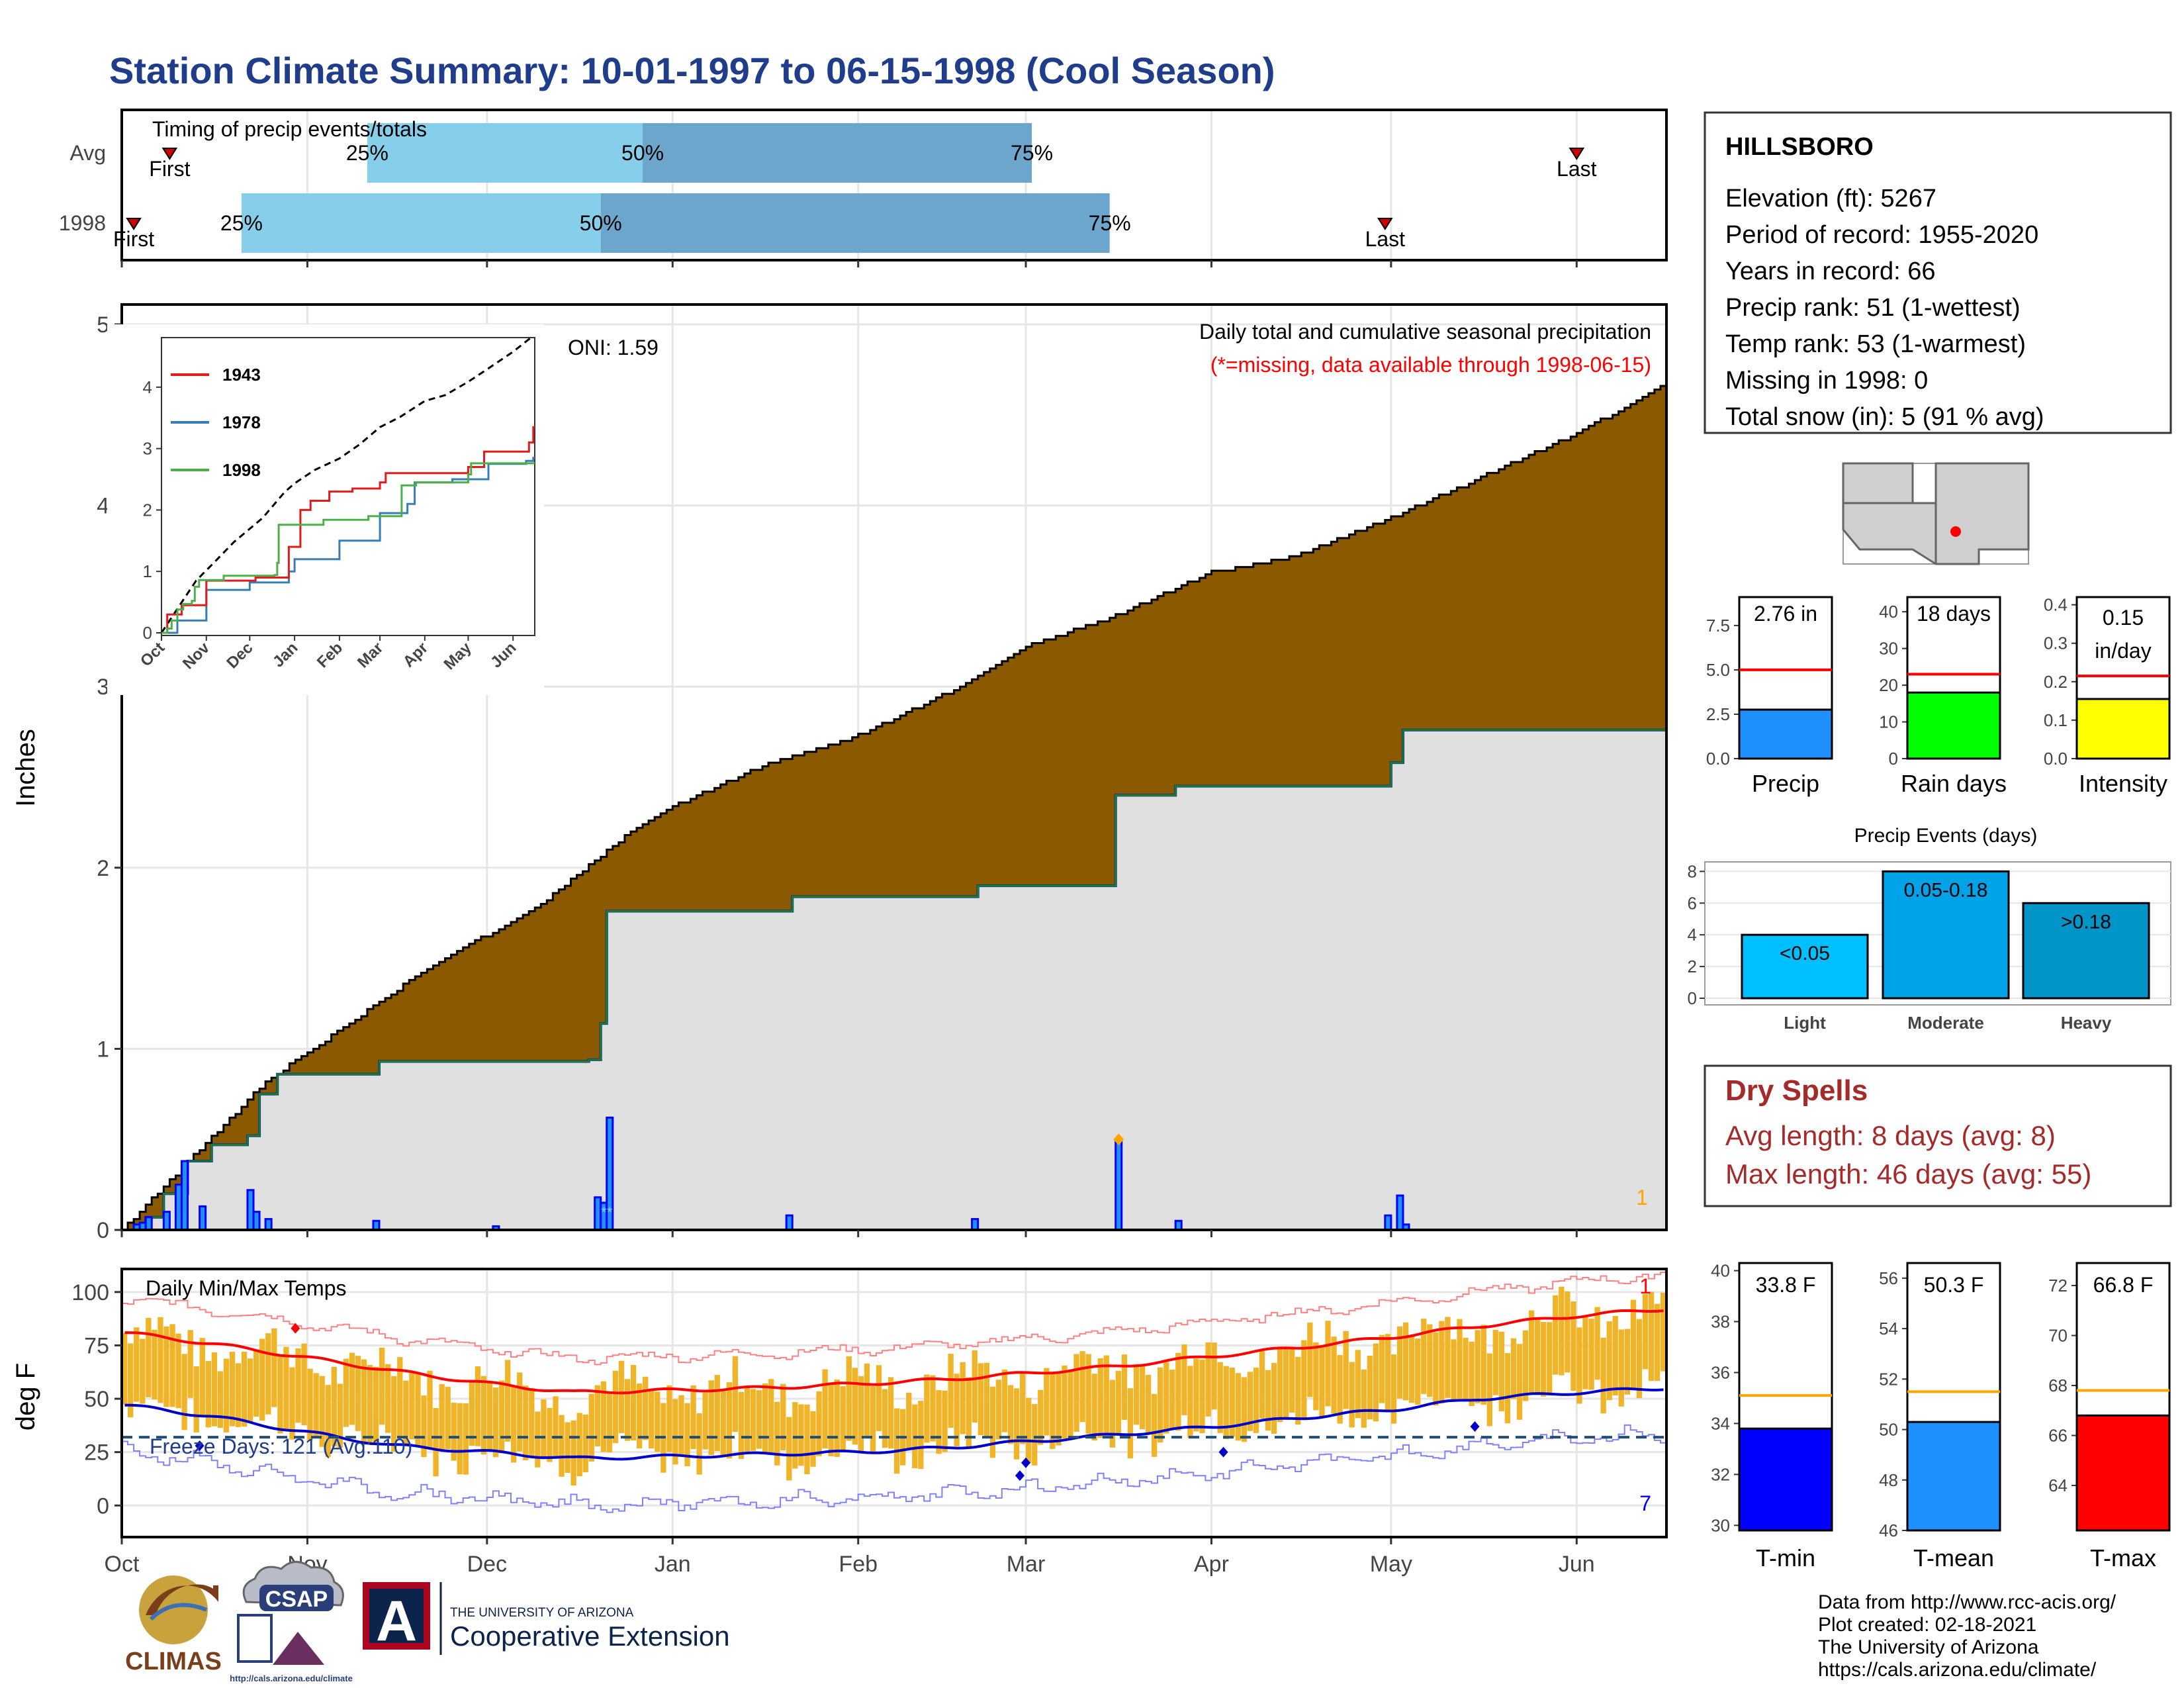 This screenshot has width=2184, height=1688. What do you see at coordinates (2123, 651) in the screenshot?
I see `summary-bar-value-label: in/day` at bounding box center [2123, 651].